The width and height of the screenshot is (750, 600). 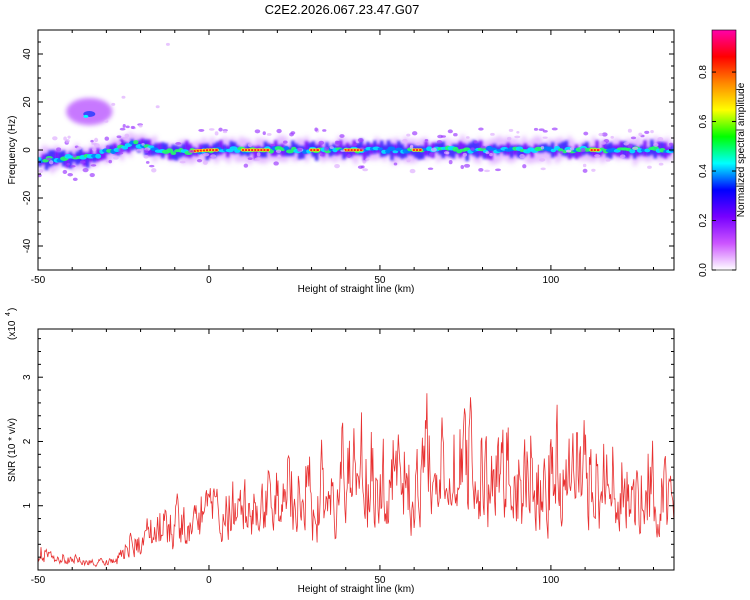 I want to click on band-peaks, so click(x=395, y=150).